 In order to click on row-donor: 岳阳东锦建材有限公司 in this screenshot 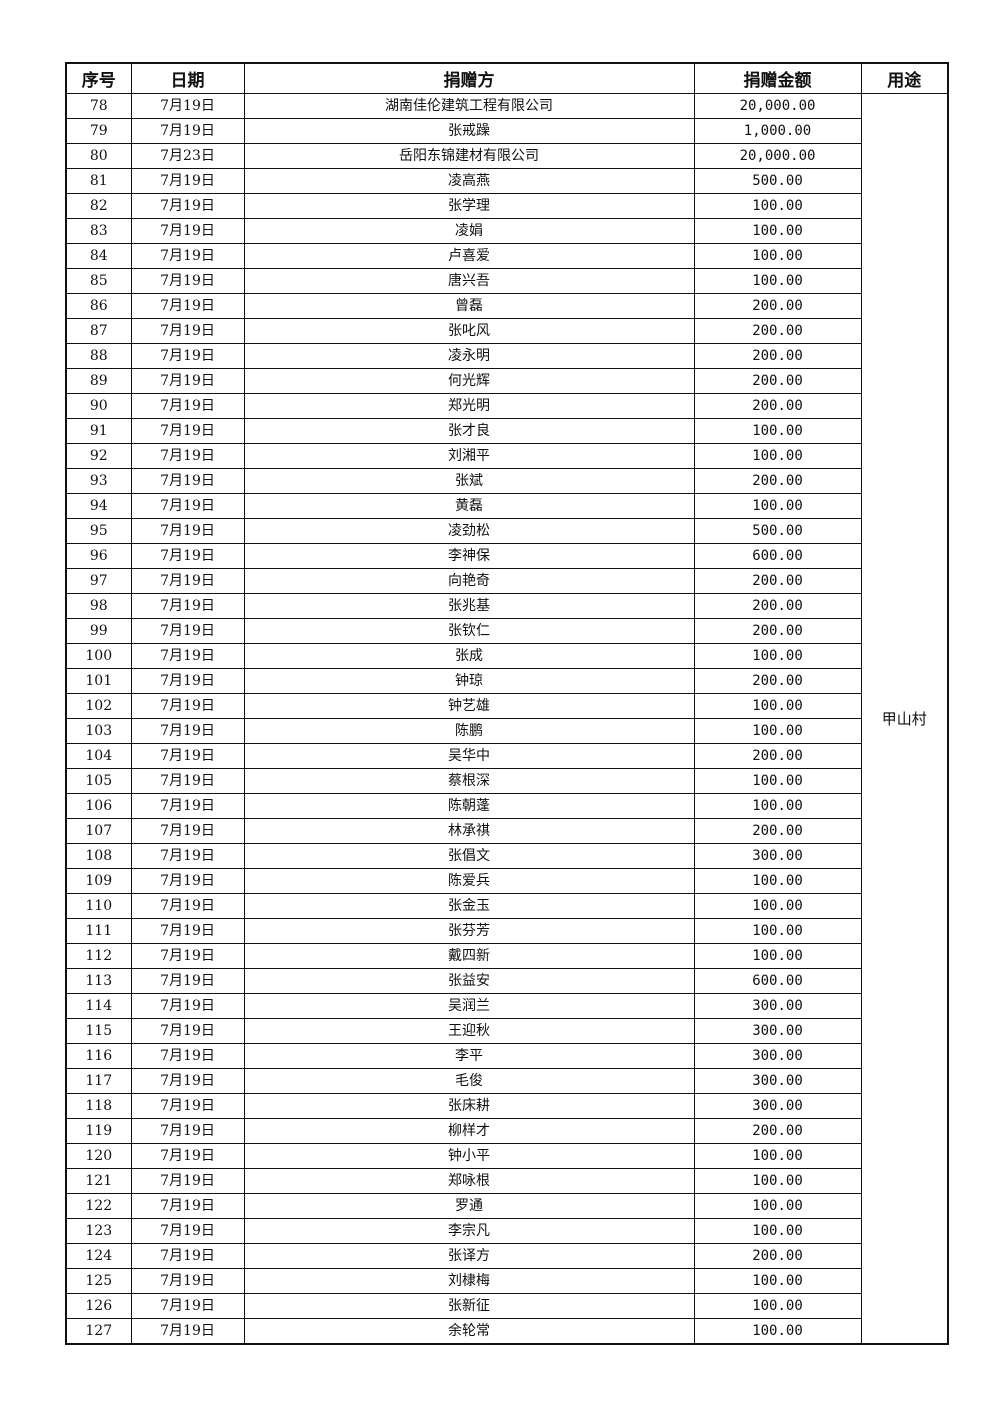, I will do `click(469, 156)`.